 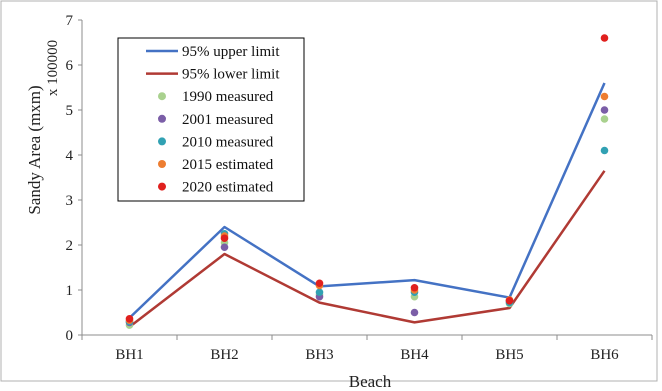 I want to click on x-tick-label: BH5, so click(x=509, y=355).